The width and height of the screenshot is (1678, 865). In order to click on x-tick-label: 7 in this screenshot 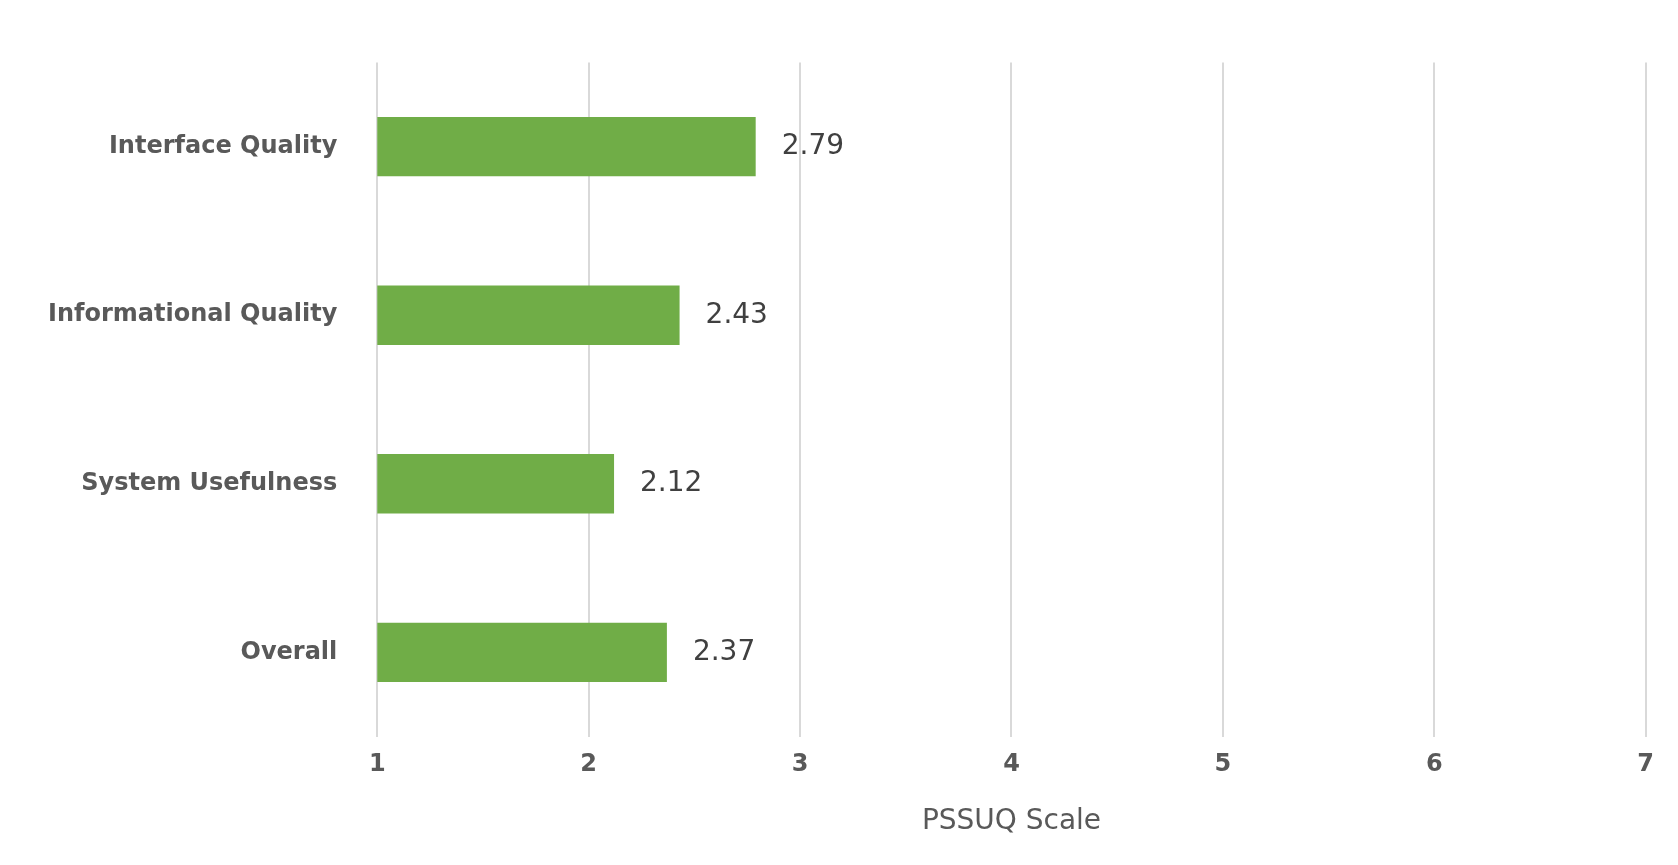, I will do `click(1645, 763)`.